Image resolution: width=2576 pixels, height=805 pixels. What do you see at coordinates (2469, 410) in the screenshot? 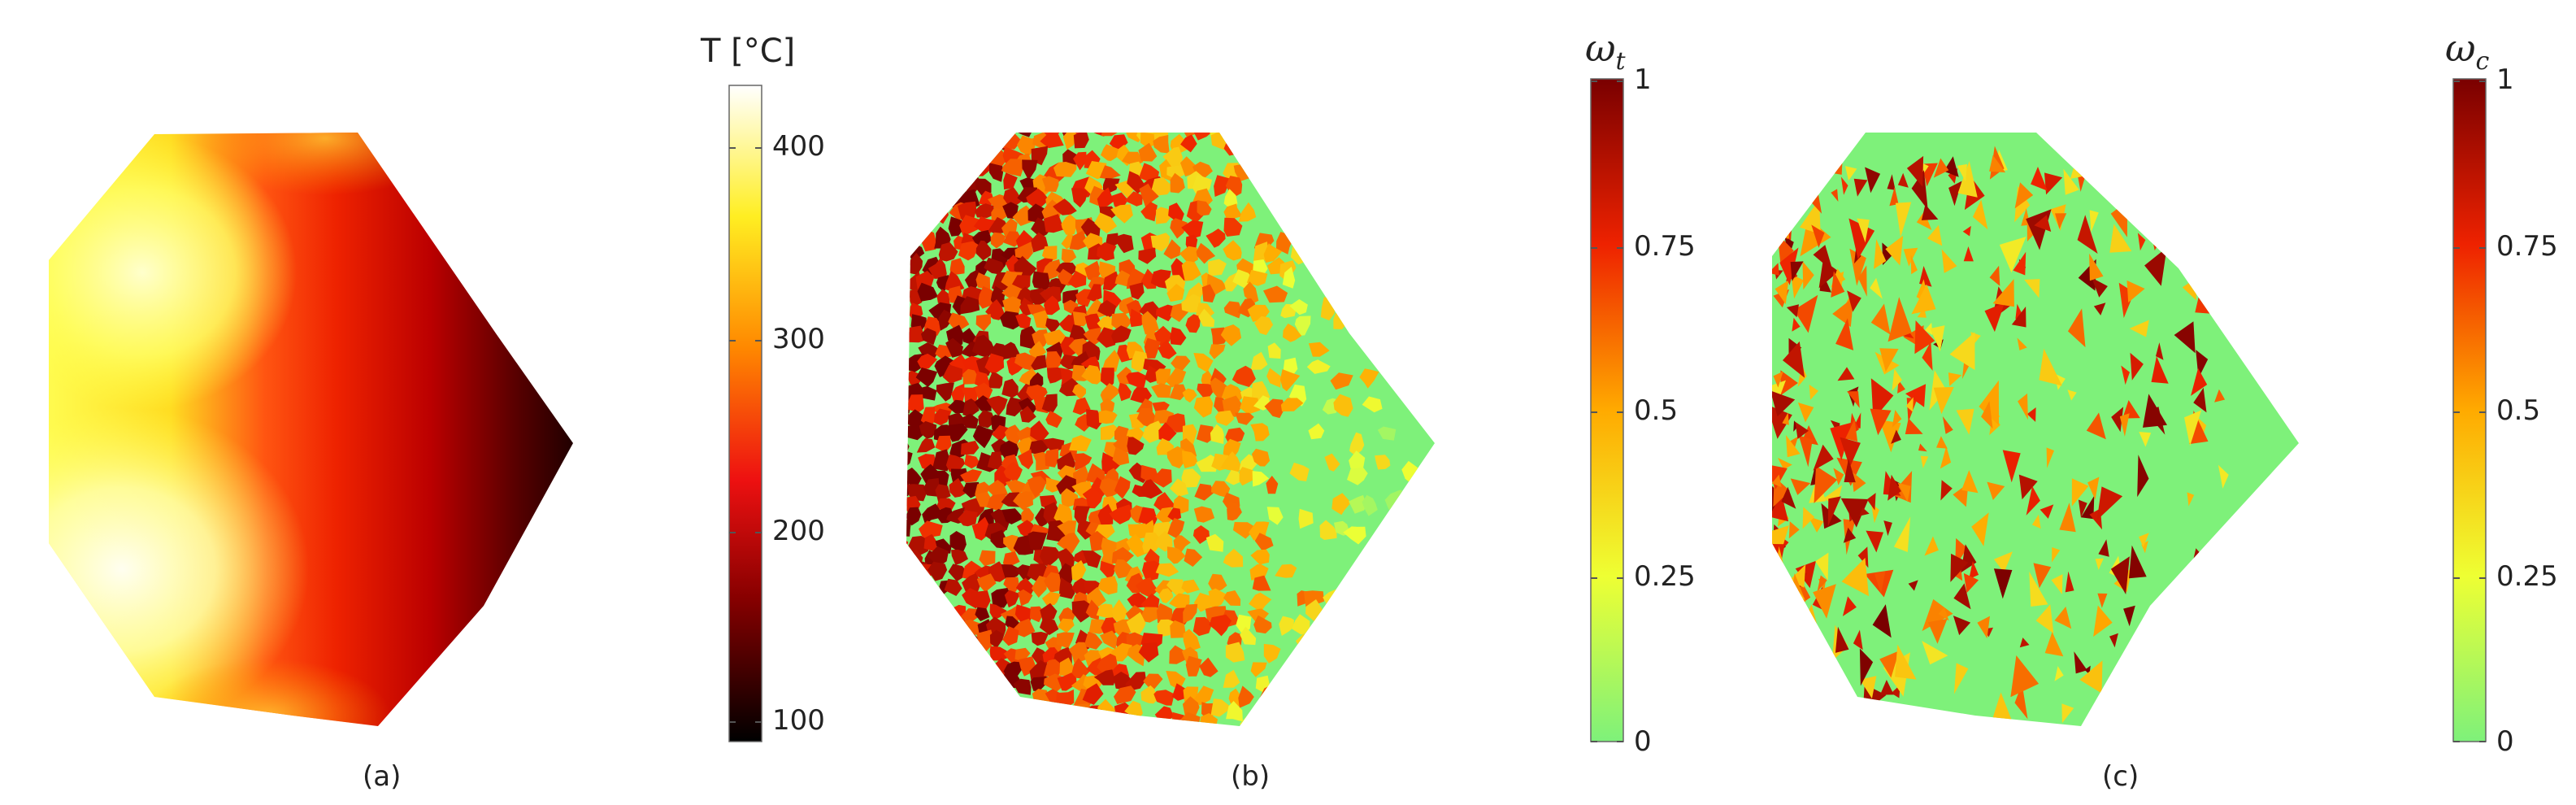
I see `compressive-damage-colorbar` at bounding box center [2469, 410].